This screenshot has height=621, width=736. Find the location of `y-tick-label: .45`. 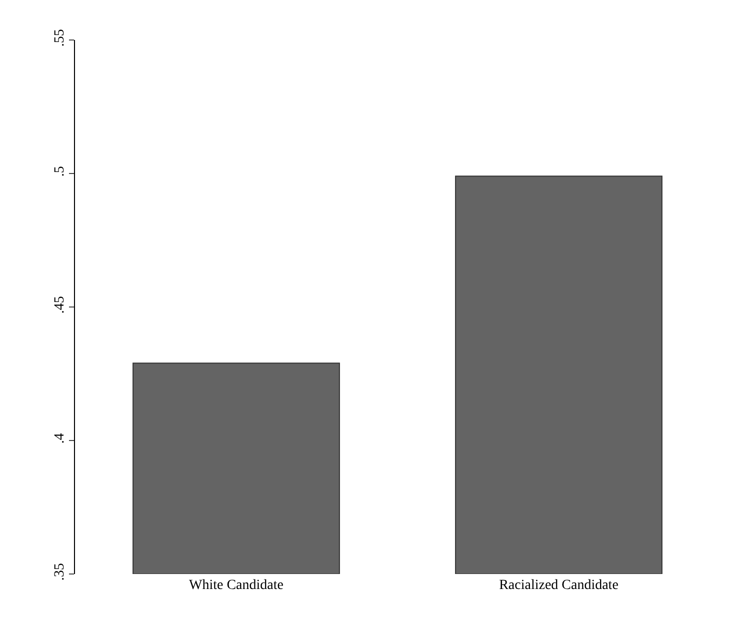

y-tick-label: .45 is located at coordinates (60, 305).